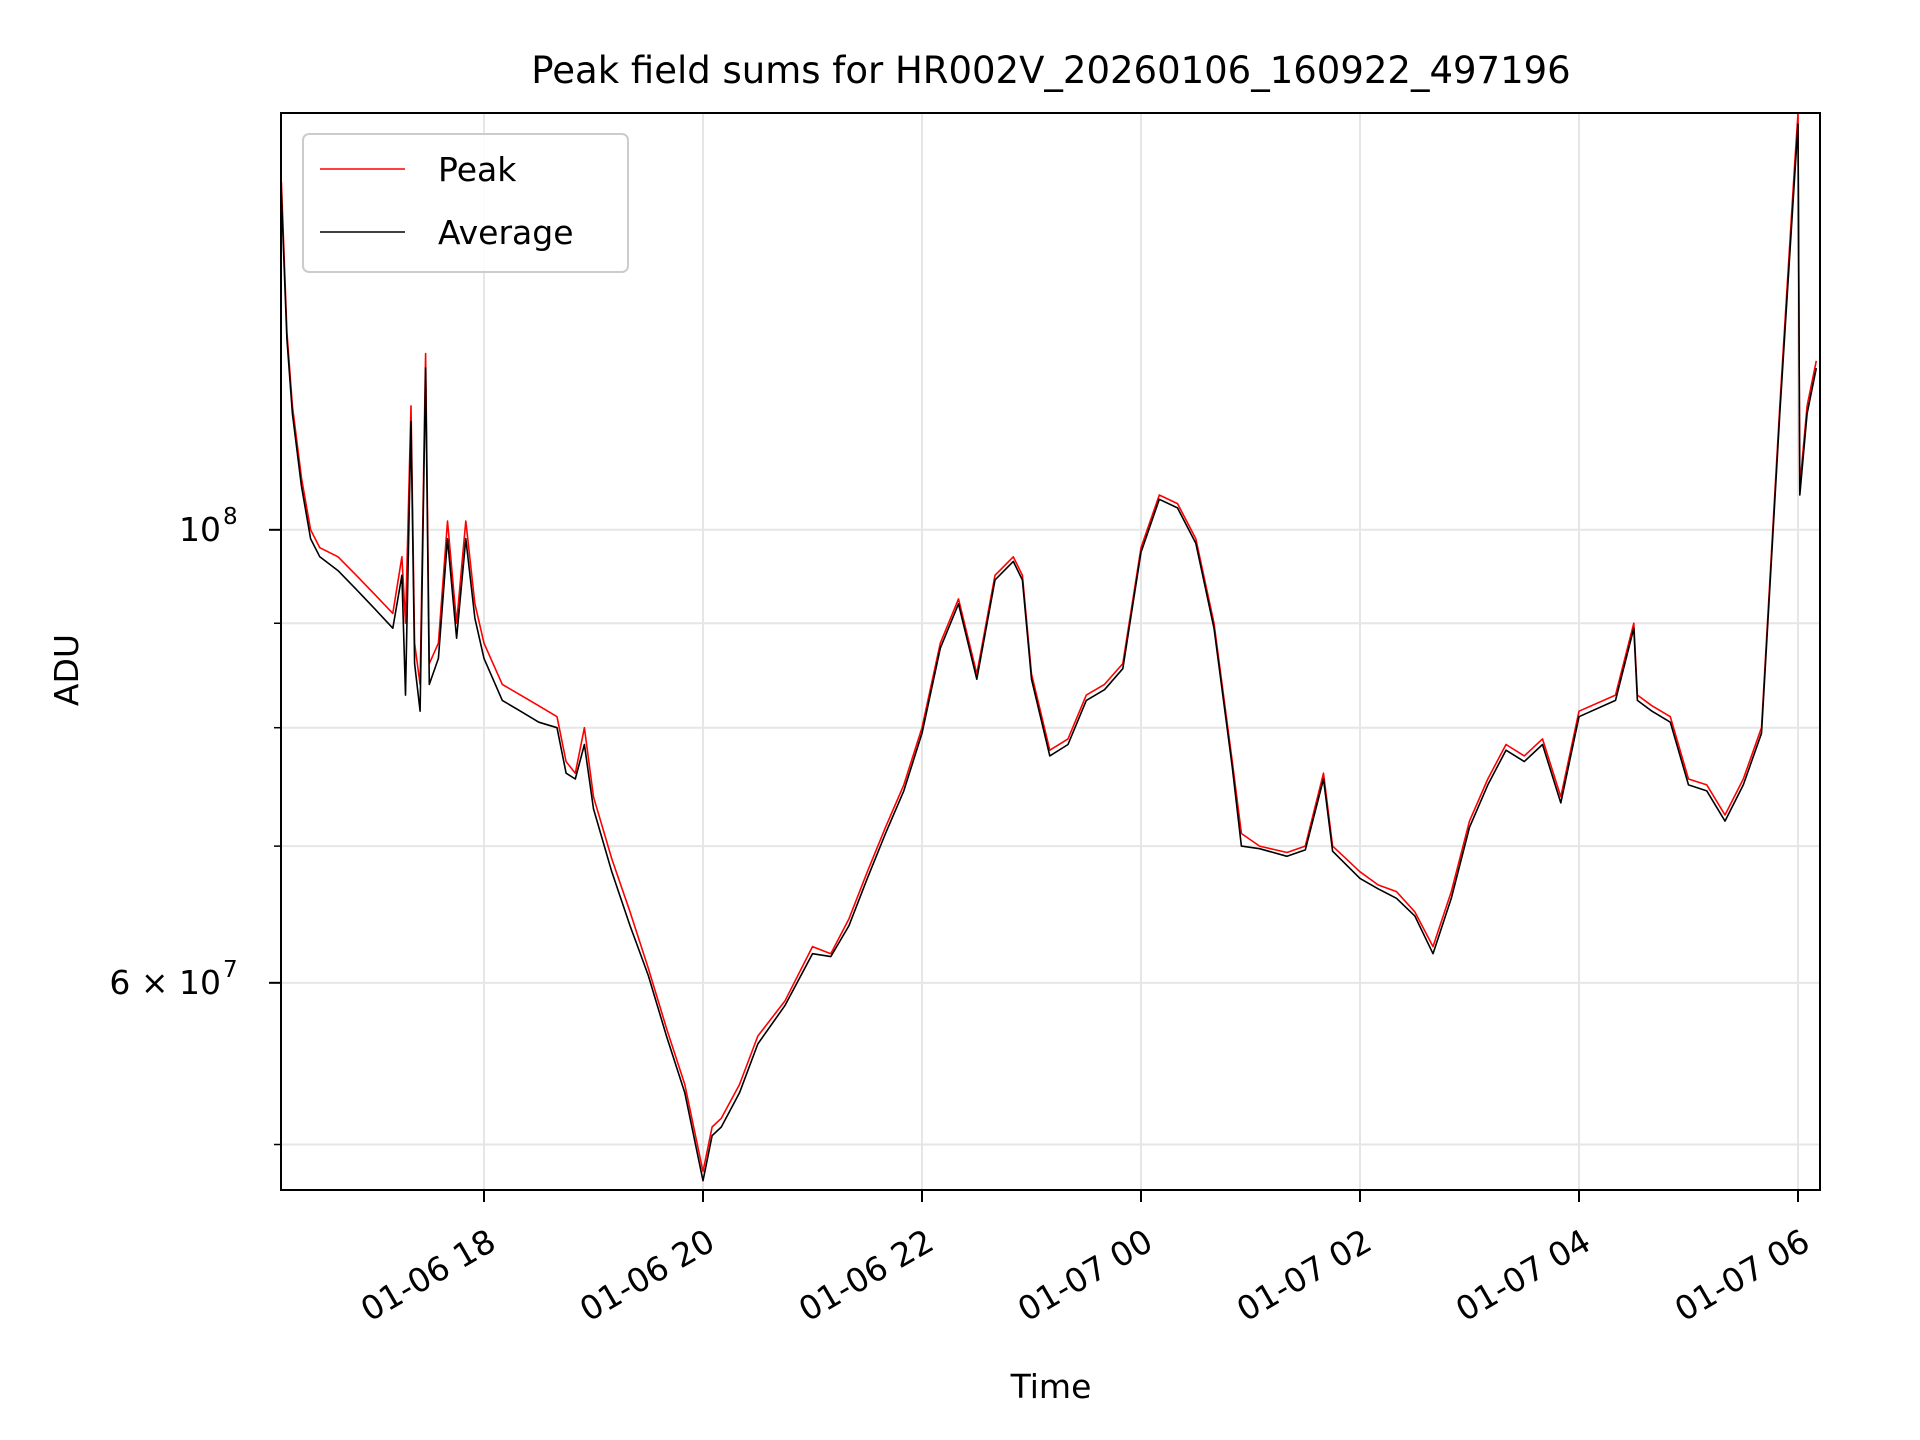  What do you see at coordinates (1051, 1386) in the screenshot?
I see `x-axis-label: Time` at bounding box center [1051, 1386].